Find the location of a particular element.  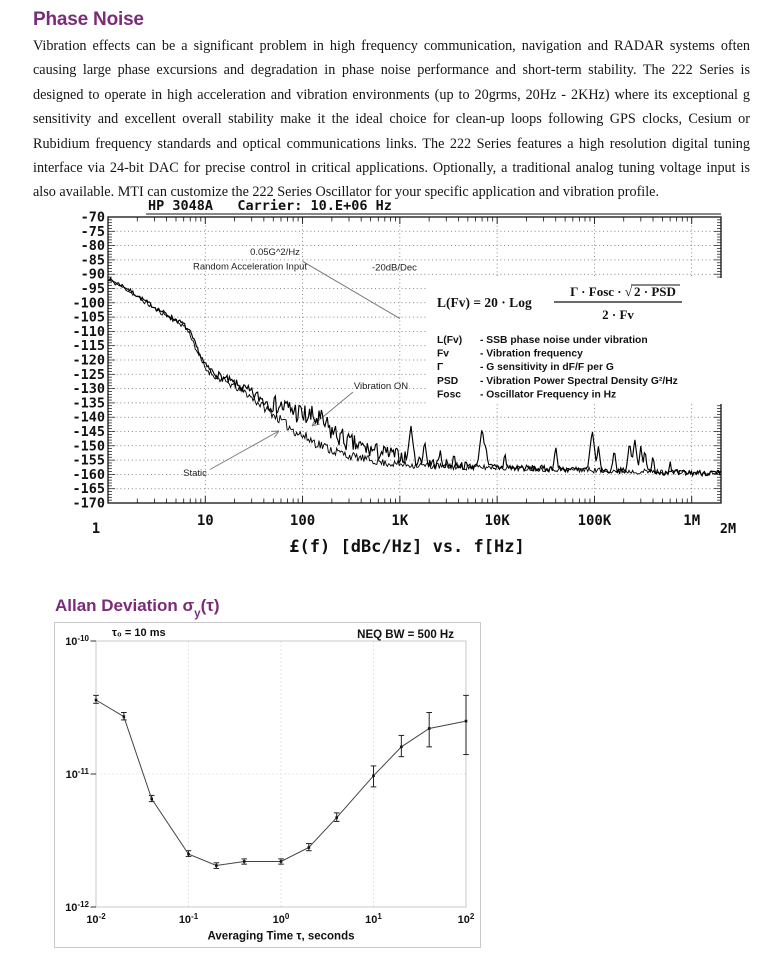

svg-text: -85 is located at coordinates (93, 260).